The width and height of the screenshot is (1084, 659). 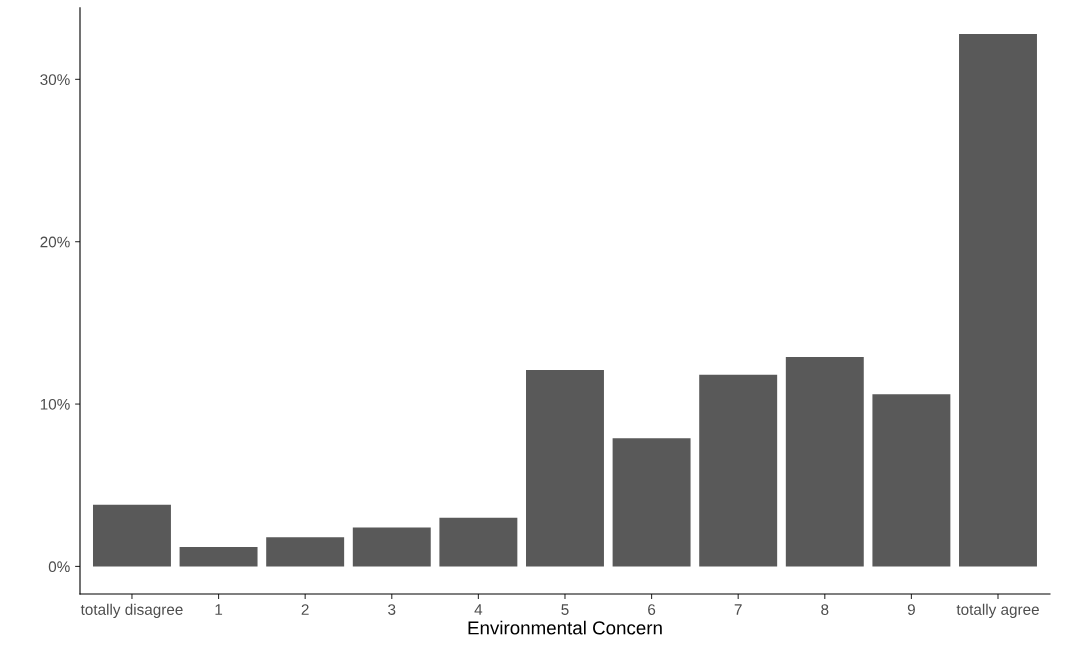 What do you see at coordinates (997, 610) in the screenshot?
I see `x-tick-label: totally agree` at bounding box center [997, 610].